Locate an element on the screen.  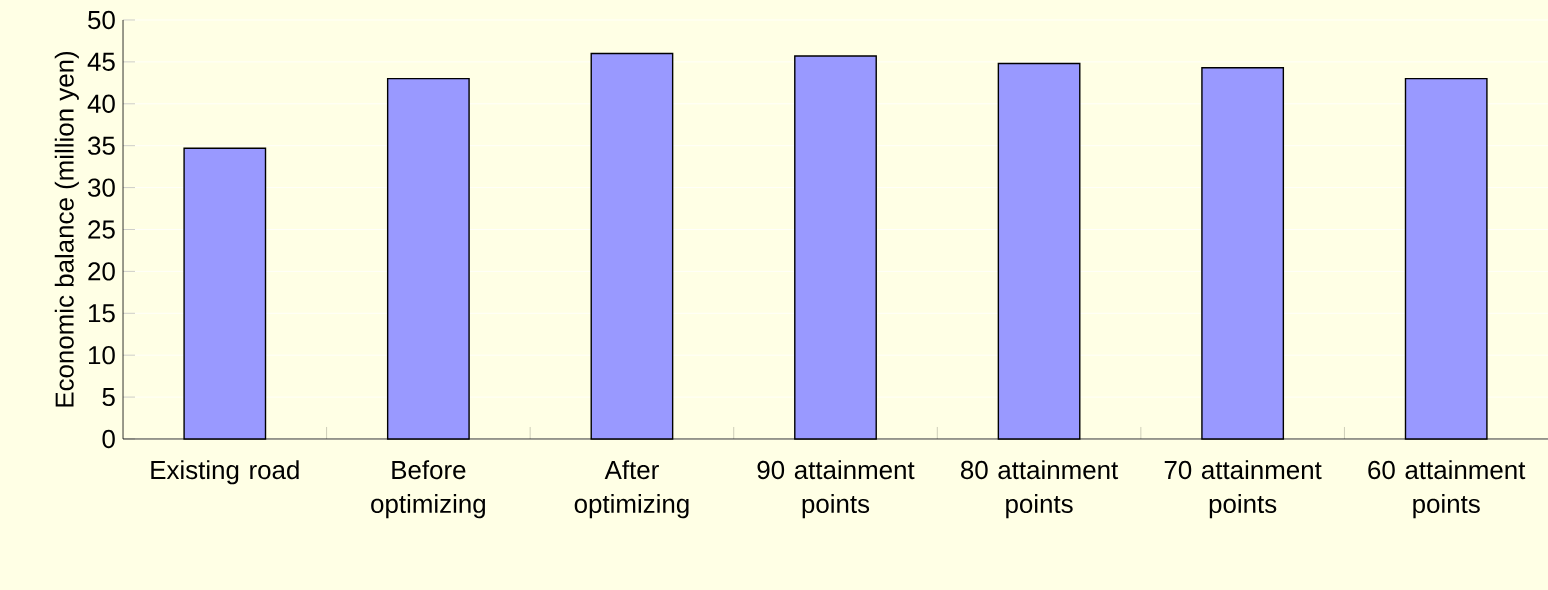
y-tick-label: 15 is located at coordinates (102, 313).